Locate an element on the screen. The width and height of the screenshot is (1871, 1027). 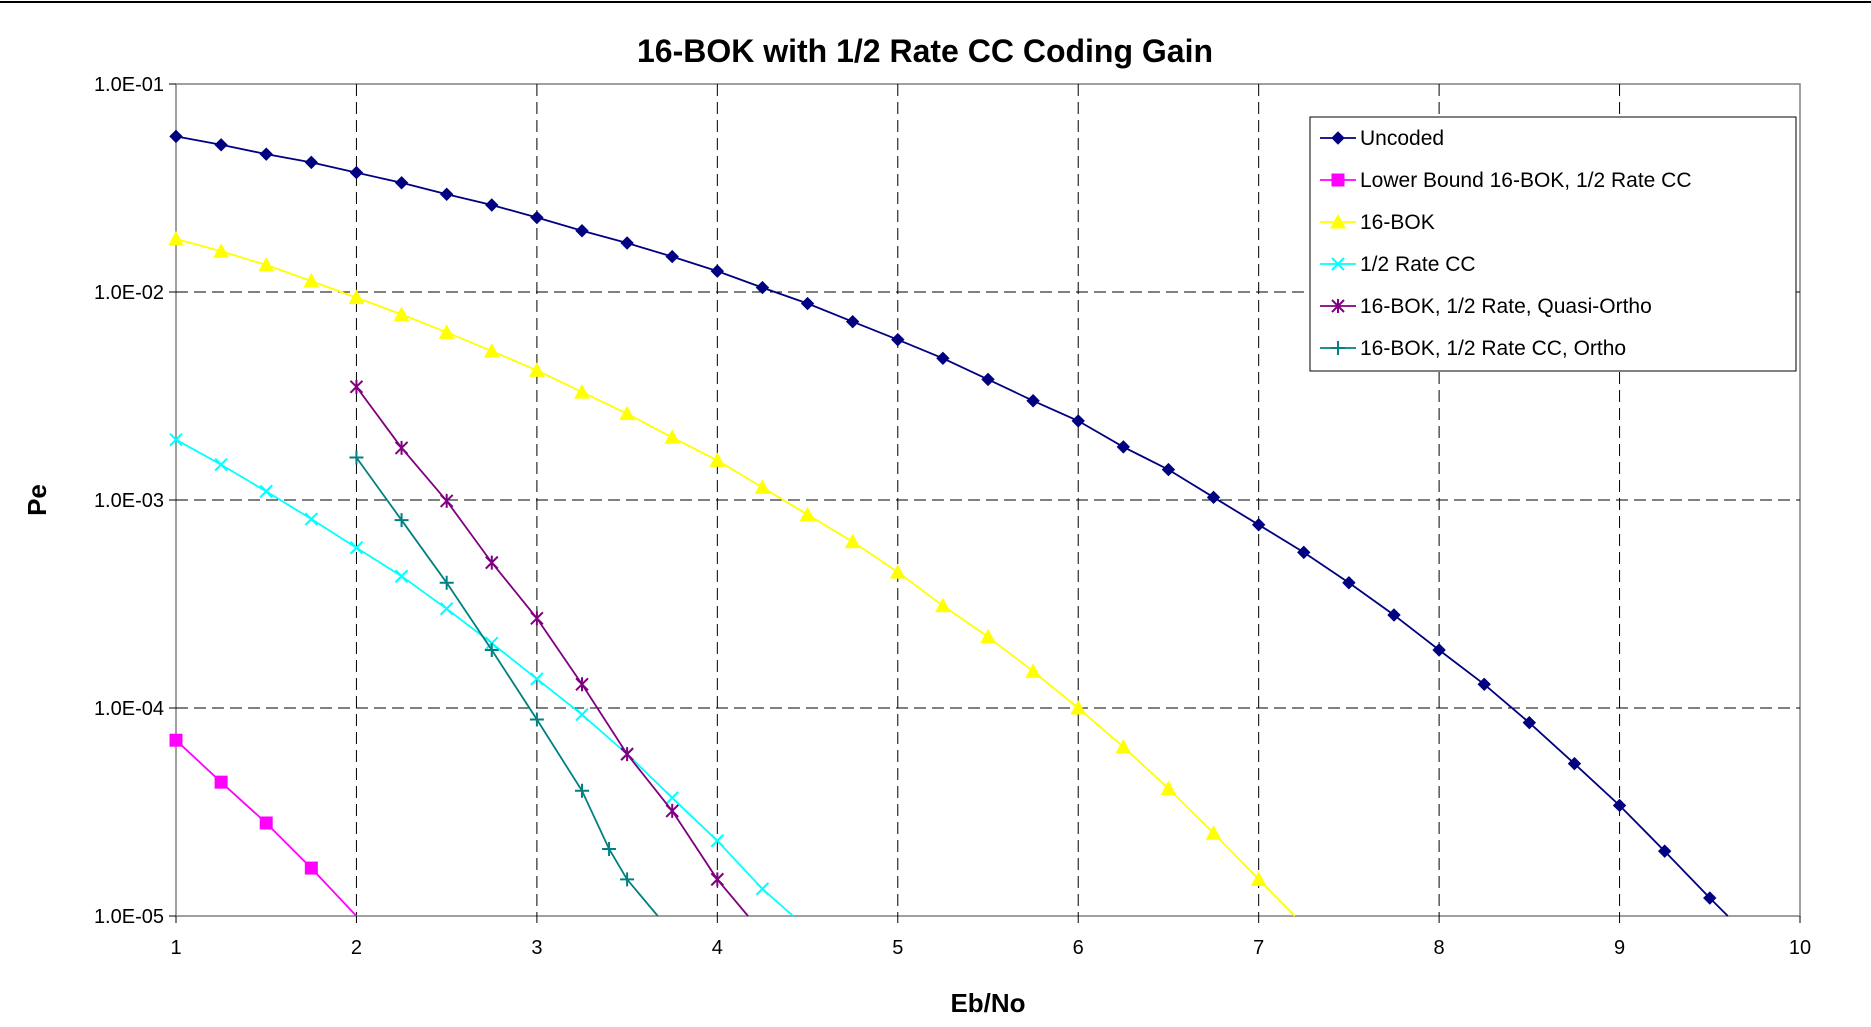
y-tick-label: 1.0E-04 is located at coordinates (129, 709).